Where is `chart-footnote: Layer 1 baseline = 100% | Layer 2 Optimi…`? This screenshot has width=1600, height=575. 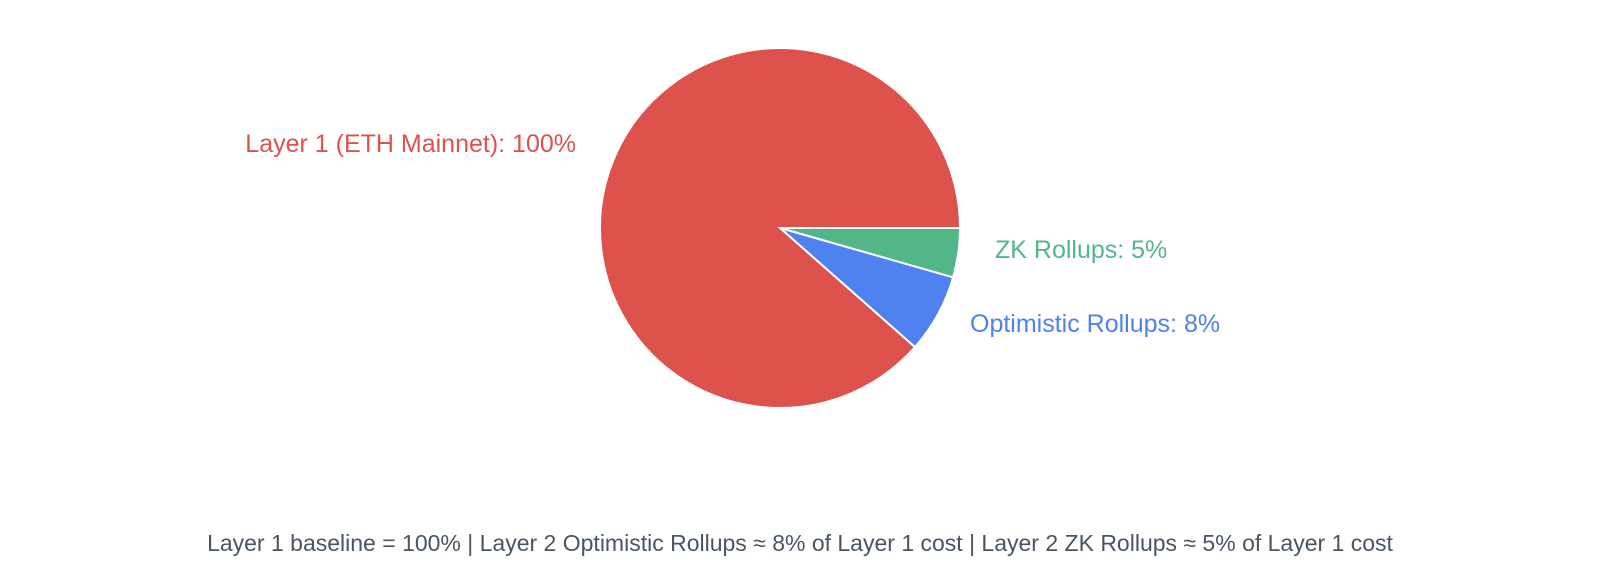
chart-footnote: Layer 1 baseline = 100% | Layer 2 Optimi… is located at coordinates (800, 543).